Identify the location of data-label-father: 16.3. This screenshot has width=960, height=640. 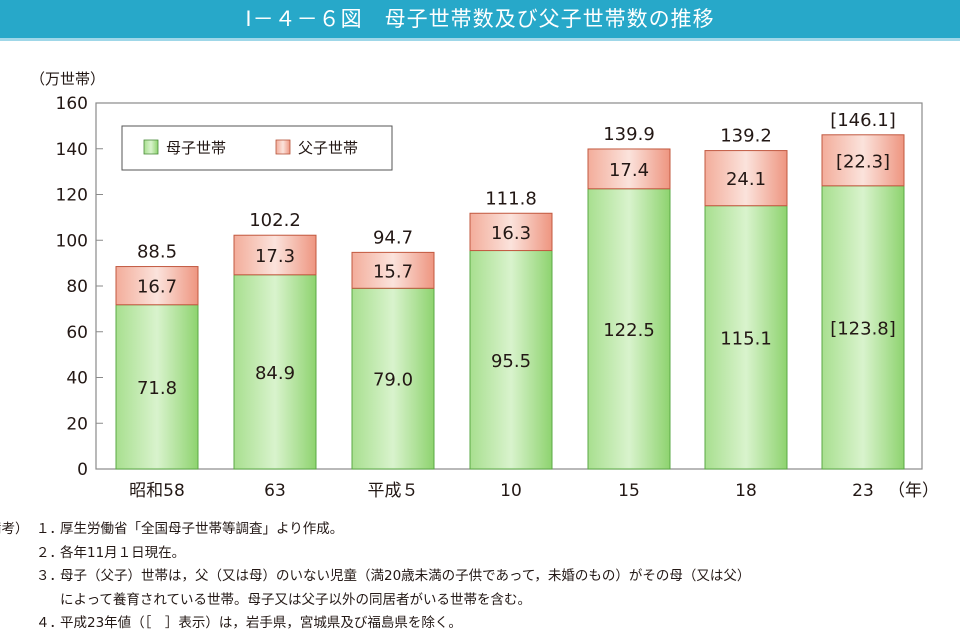
(511, 233).